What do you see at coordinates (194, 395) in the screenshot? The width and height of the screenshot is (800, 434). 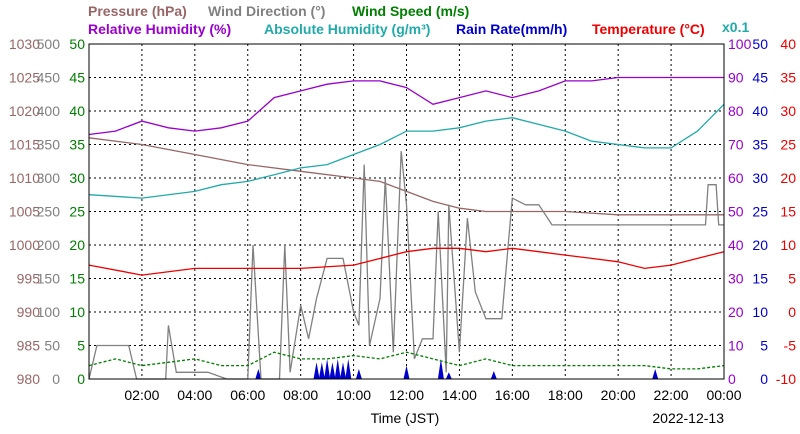 I see `x-tick-label: 04:00` at bounding box center [194, 395].